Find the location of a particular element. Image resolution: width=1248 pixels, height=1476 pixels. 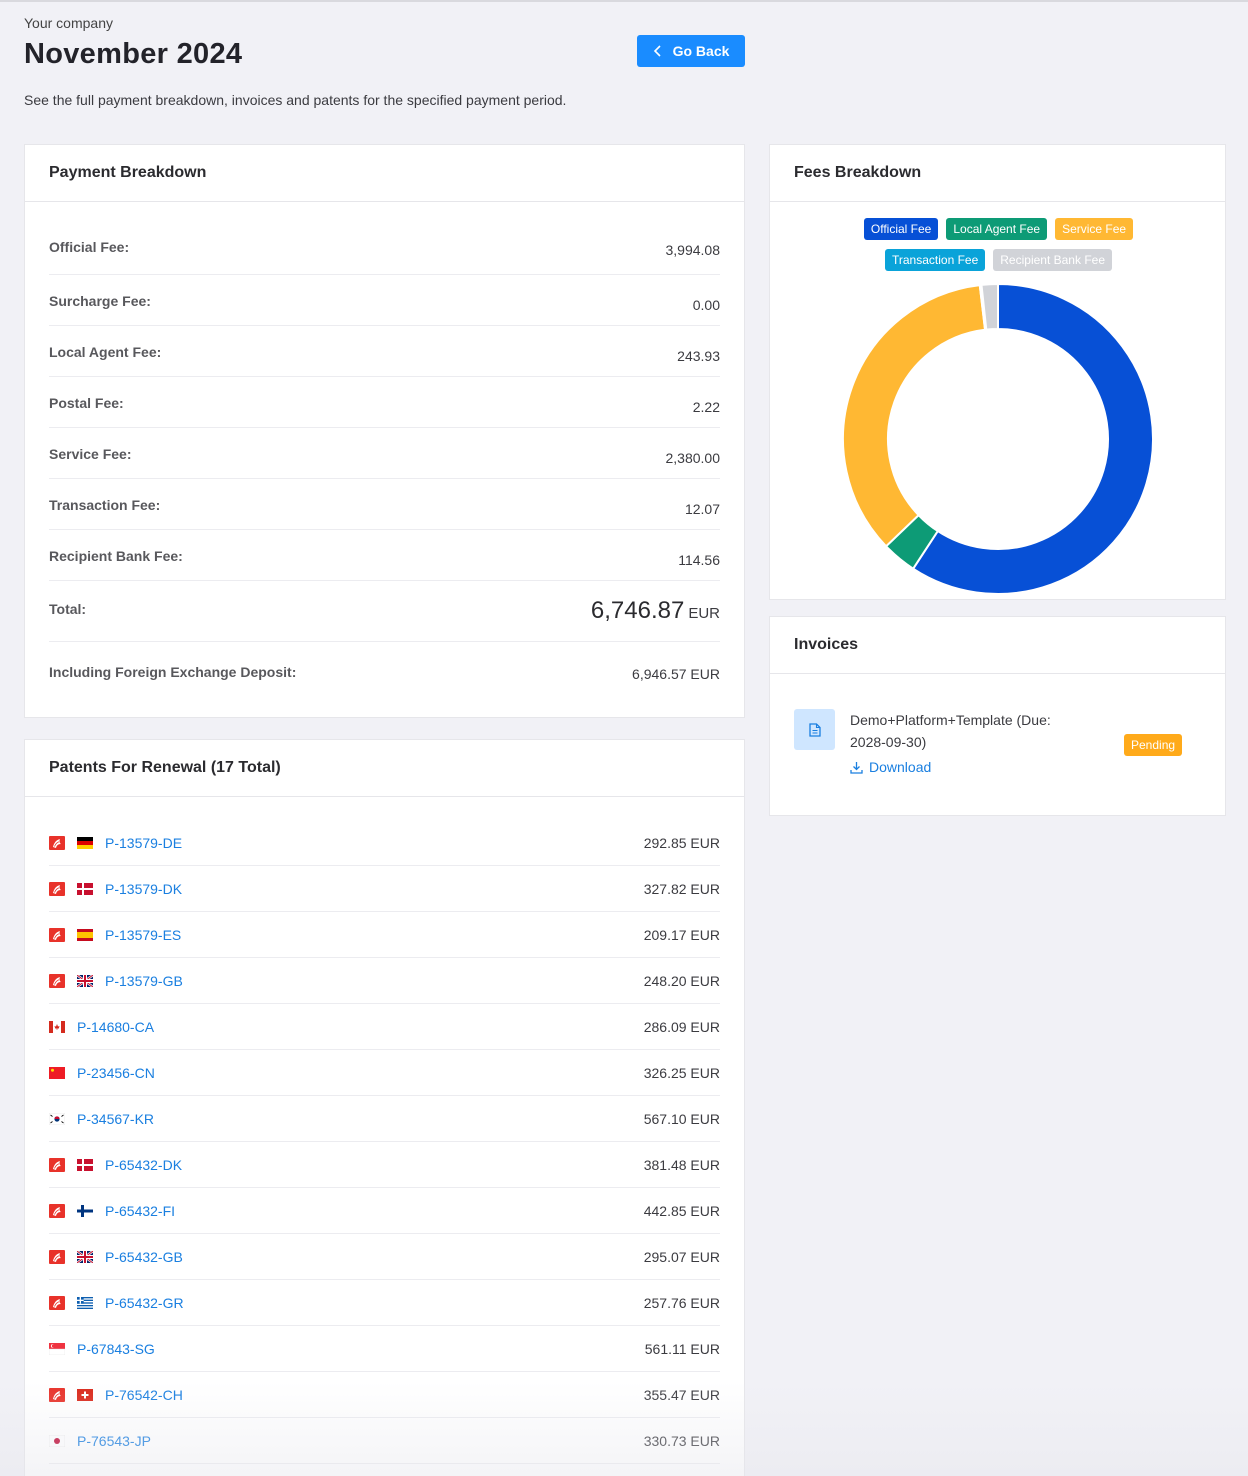

patent-row: P-65432-GB 295.07 EUR is located at coordinates (384, 1257).